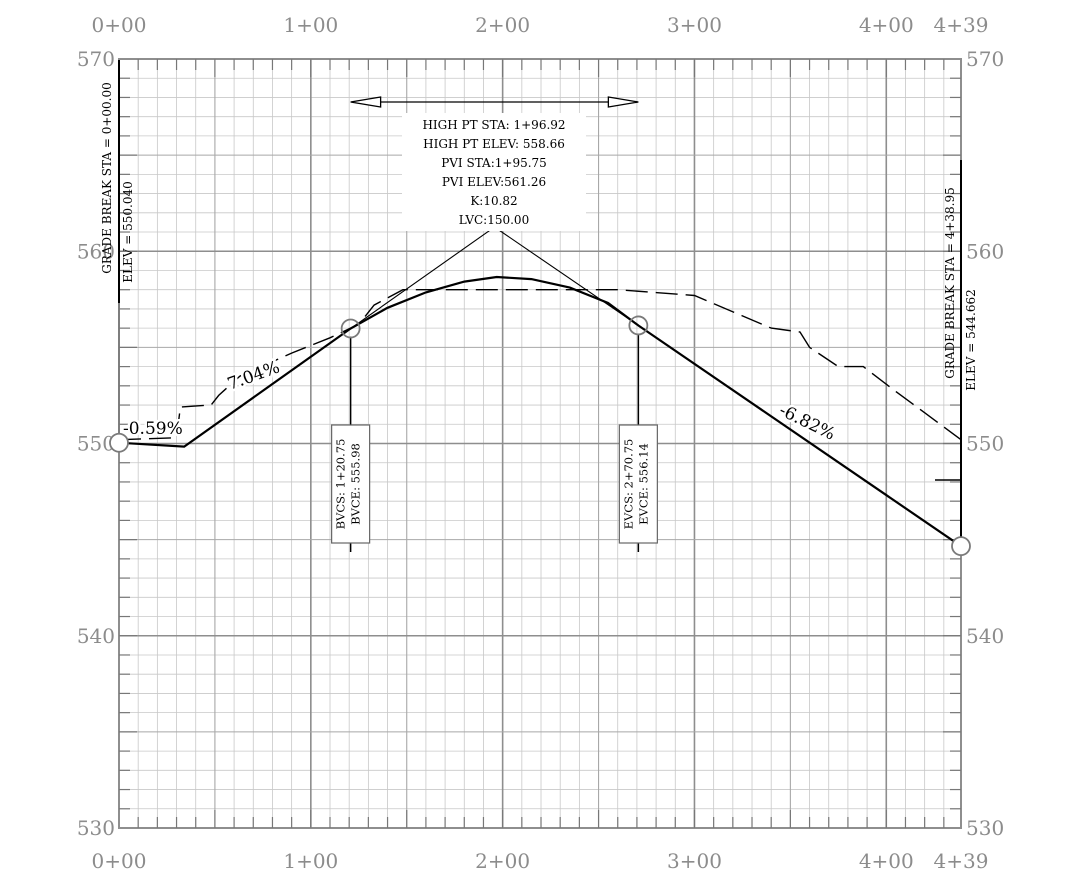 This screenshot has height=876, width=1072. I want to click on x-tick-label-top: 0+00, so click(119, 25).